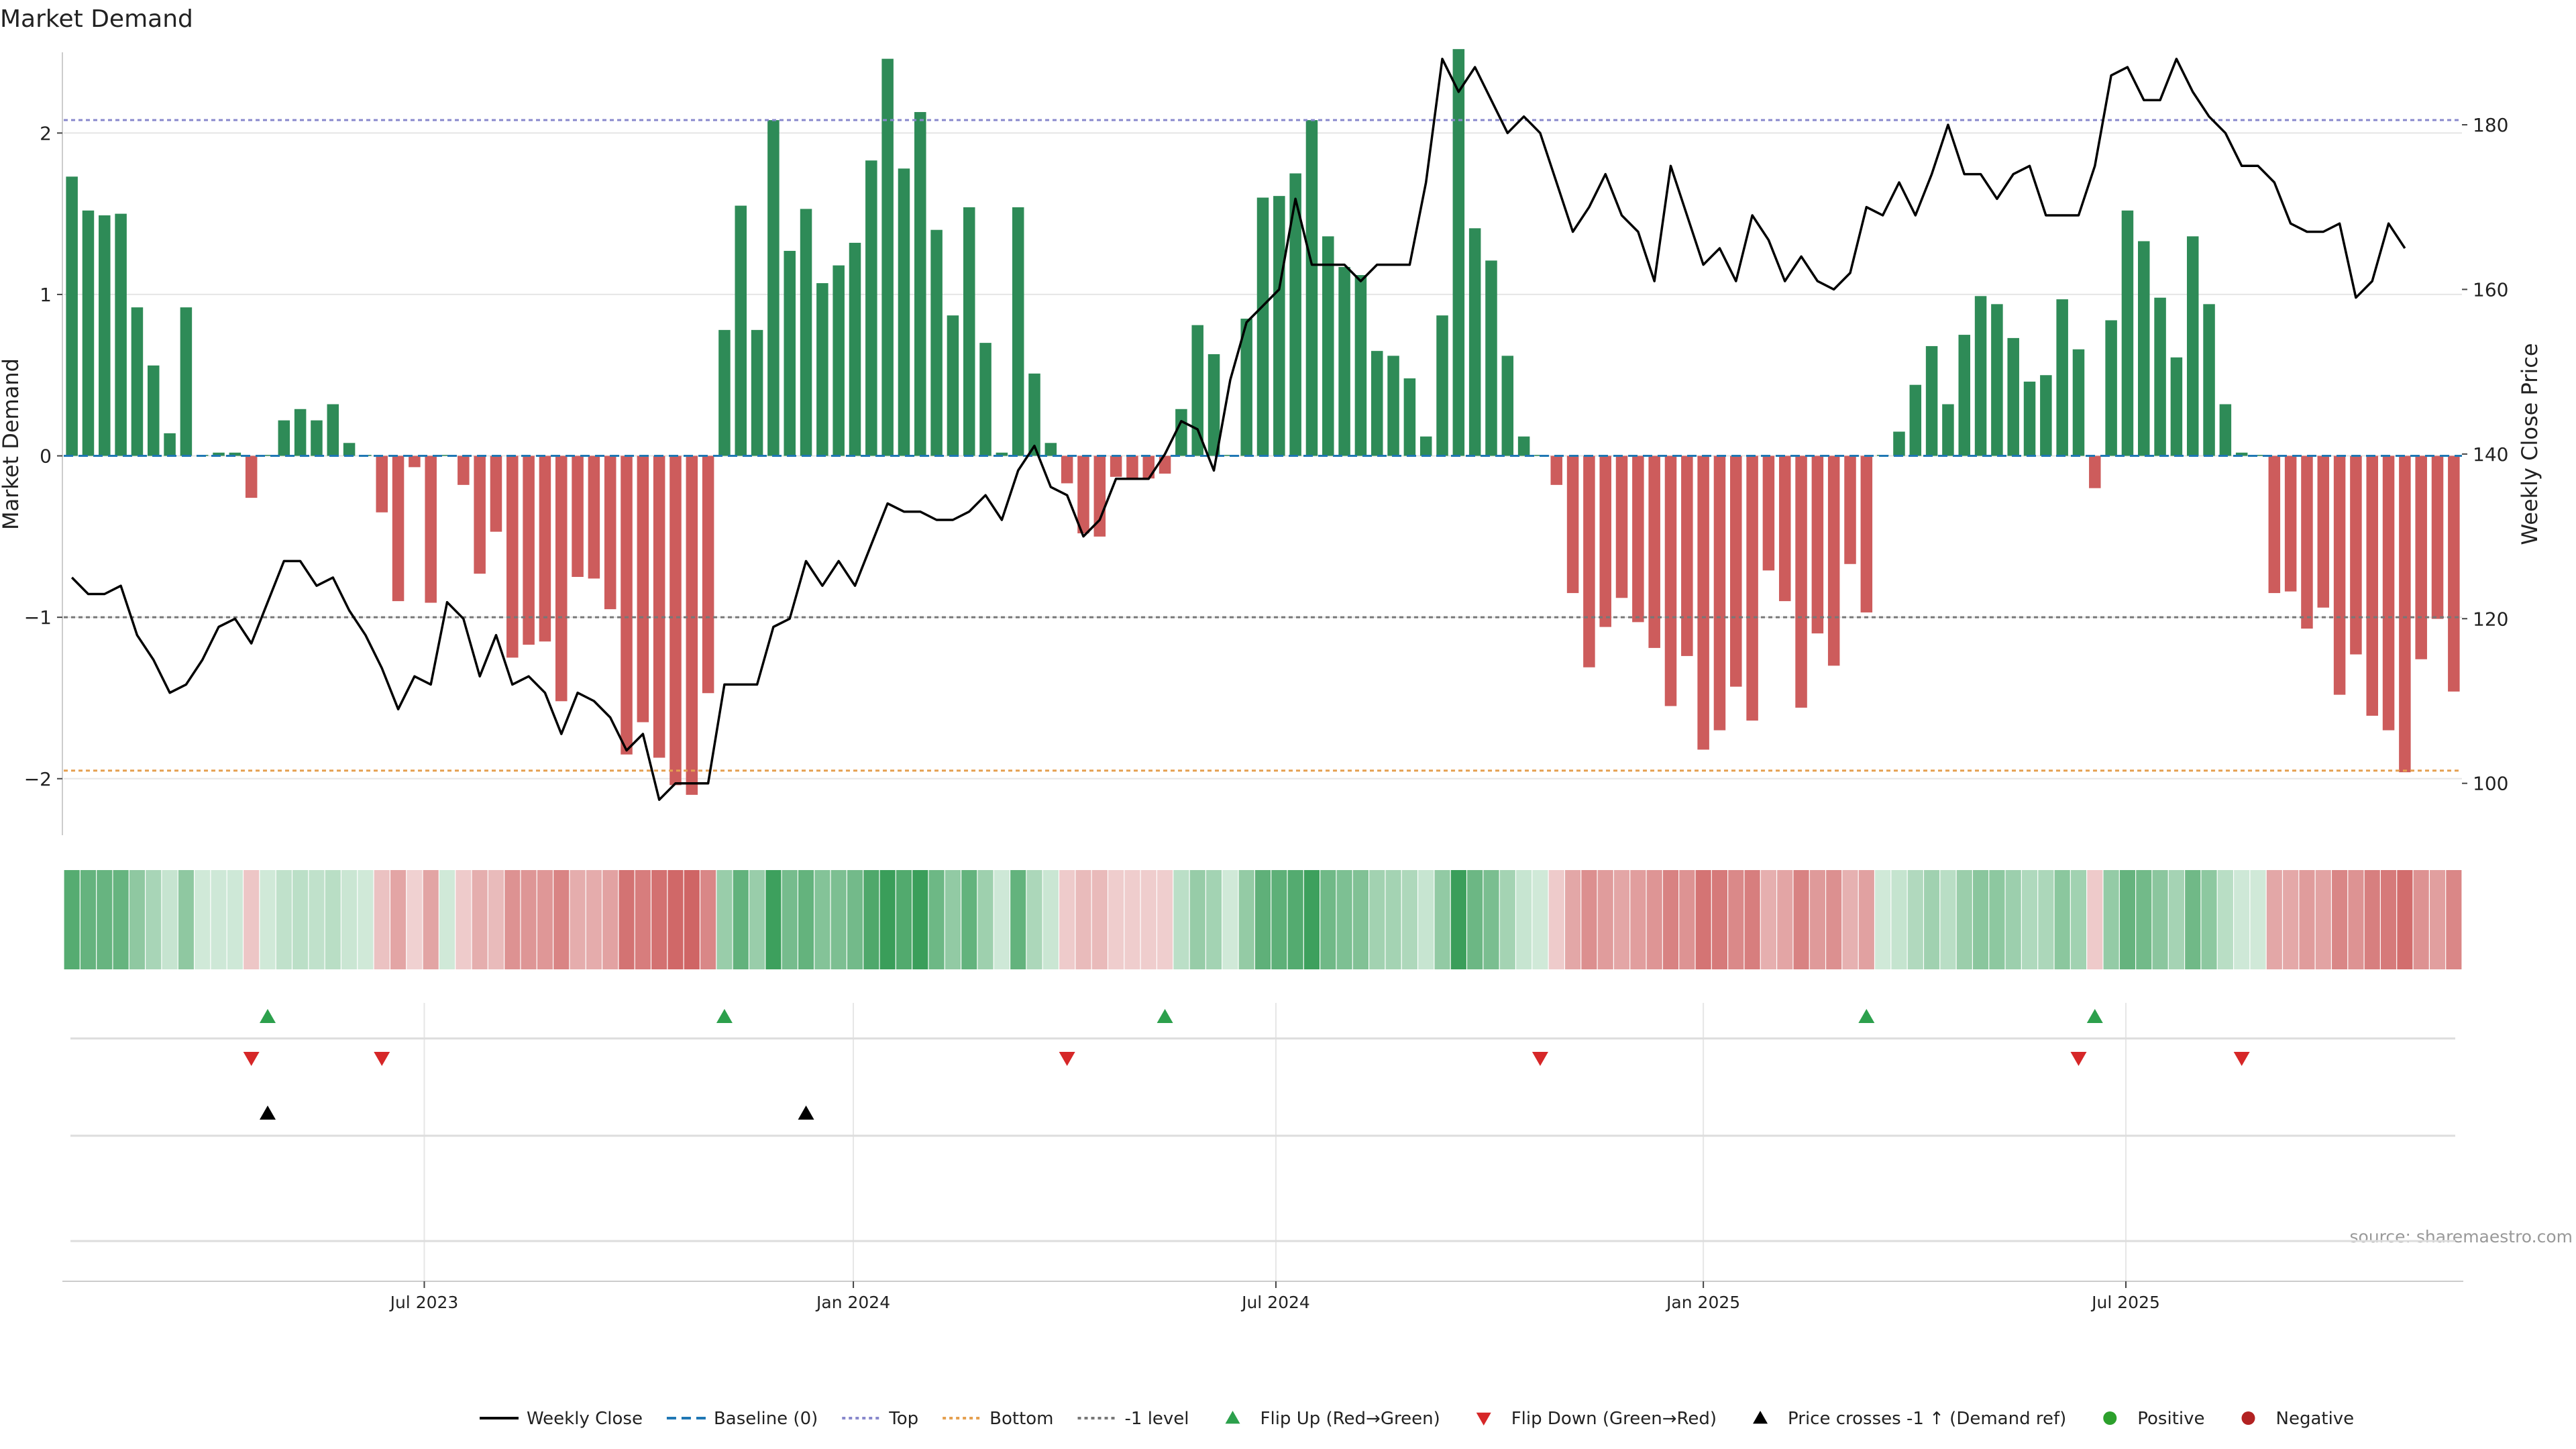  What do you see at coordinates (1263, 919) in the screenshot?
I see `demand-heat-strip` at bounding box center [1263, 919].